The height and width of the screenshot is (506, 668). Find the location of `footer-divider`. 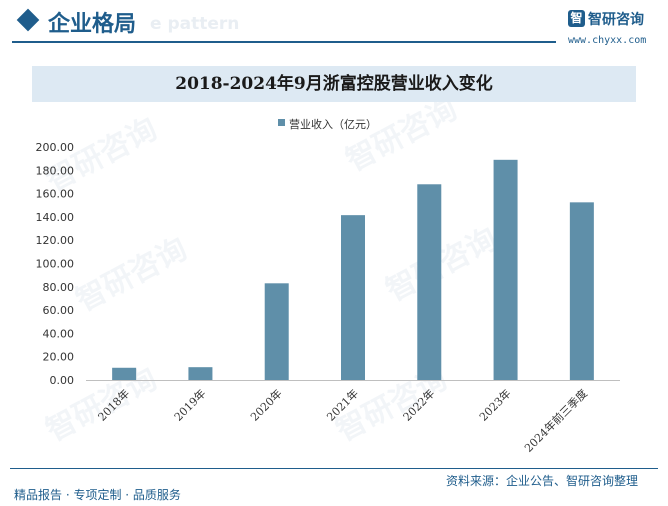

footer-divider is located at coordinates (334, 468).